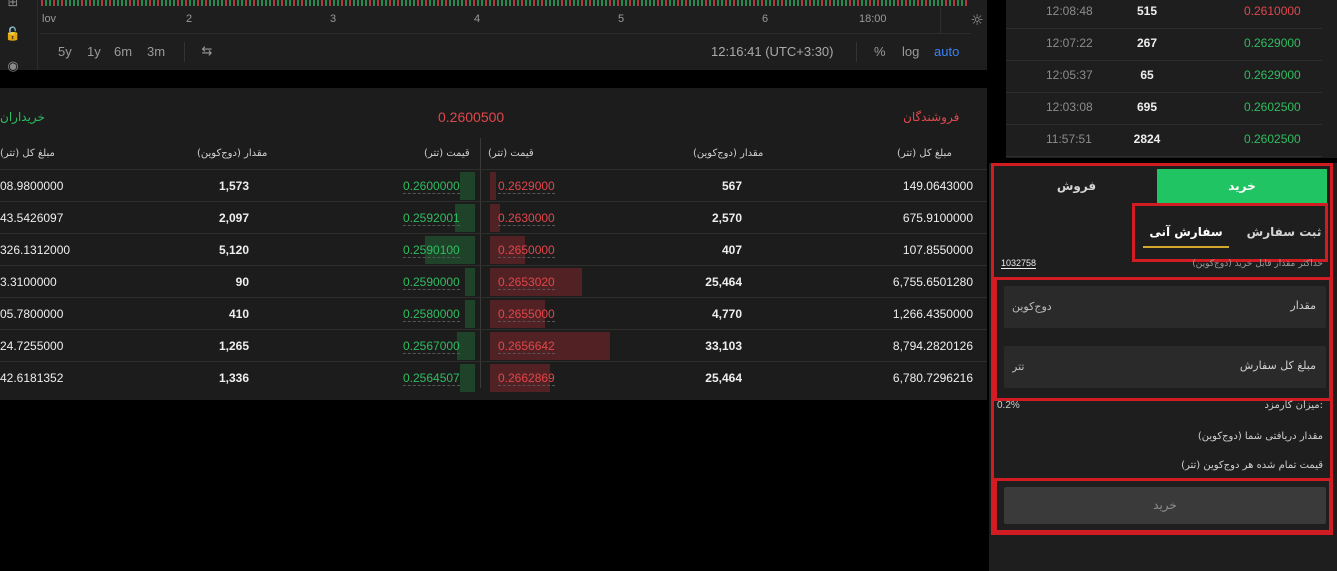 The width and height of the screenshot is (1337, 571). Describe the element at coordinates (22, 117) in the screenshot. I see `buyers-title: خریداران` at that location.